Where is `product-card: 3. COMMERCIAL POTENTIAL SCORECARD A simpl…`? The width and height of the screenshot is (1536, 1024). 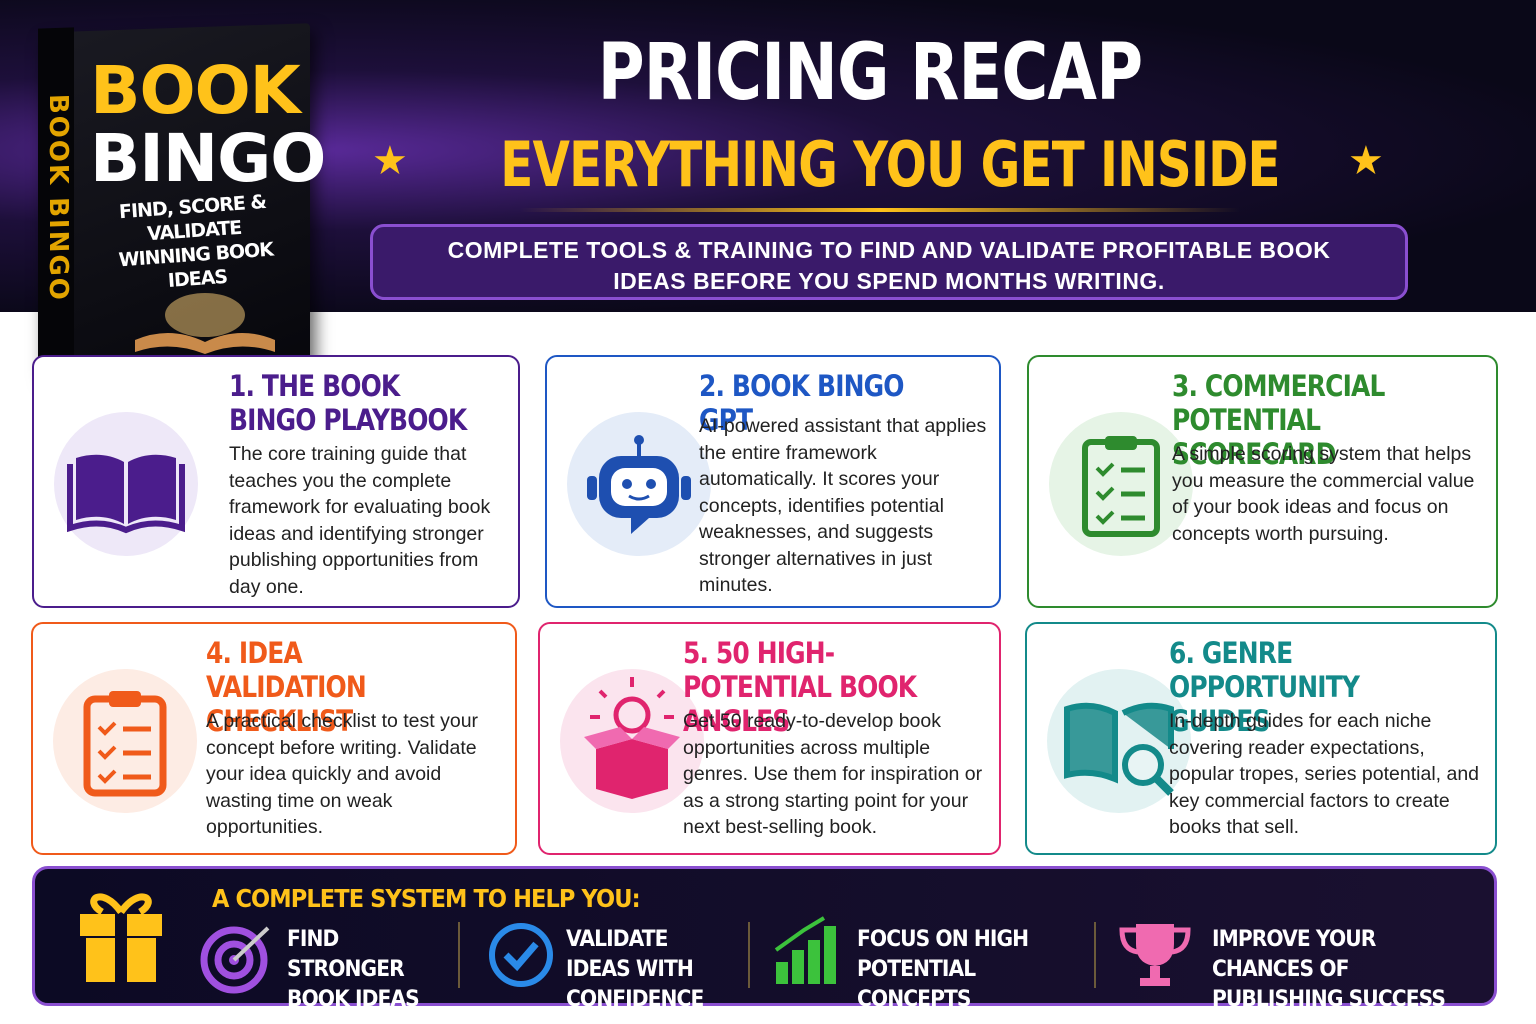 product-card: 3. COMMERCIAL POTENTIAL SCORECARD A simpl… is located at coordinates (1262, 481).